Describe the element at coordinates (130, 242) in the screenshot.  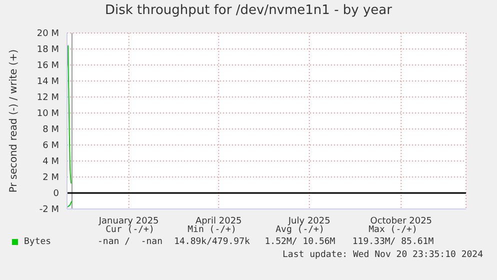
I see `text: -nan / -nan` at that location.